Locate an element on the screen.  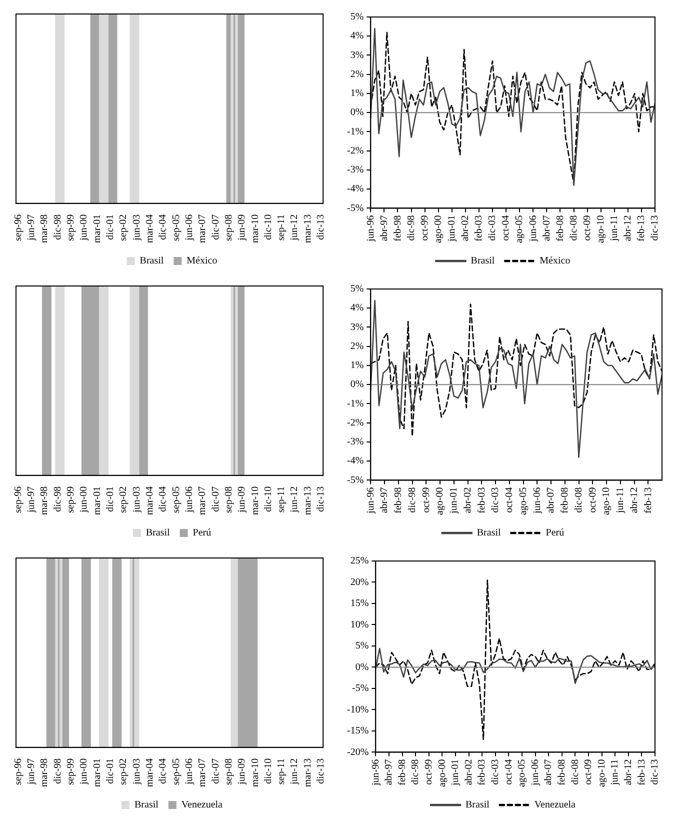
x-tick-label: oct-99 is located at coordinates (424, 228).